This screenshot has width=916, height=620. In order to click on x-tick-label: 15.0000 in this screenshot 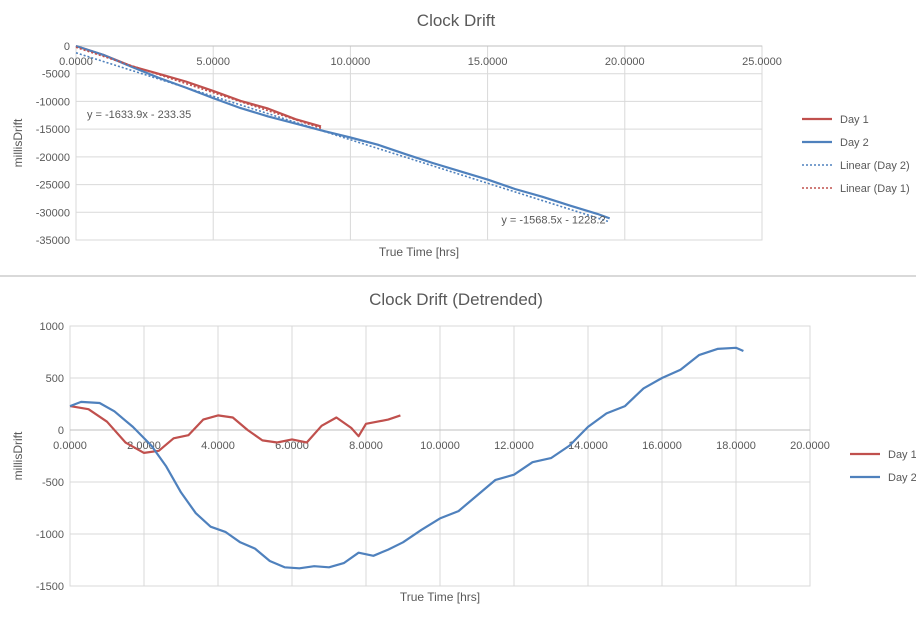, I will do `click(488, 62)`.